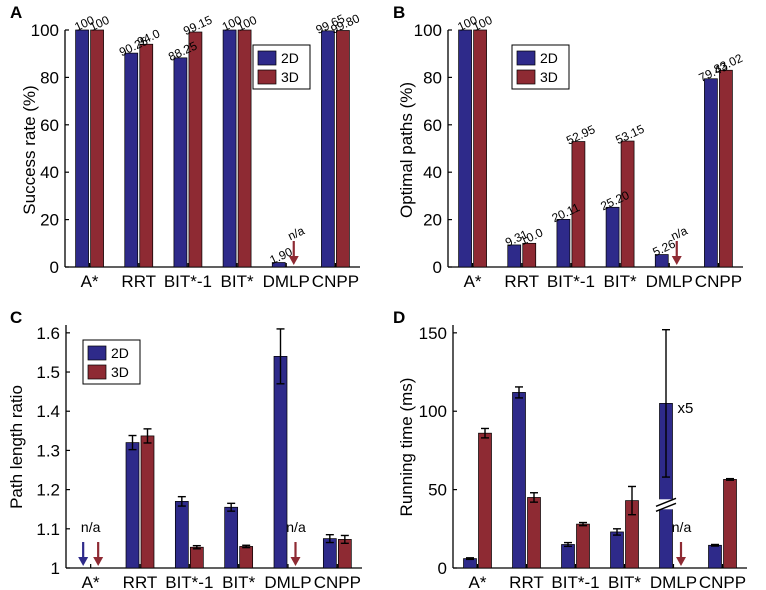  Describe the element at coordinates (16, 317) in the screenshot. I see `panel-label: C` at that location.